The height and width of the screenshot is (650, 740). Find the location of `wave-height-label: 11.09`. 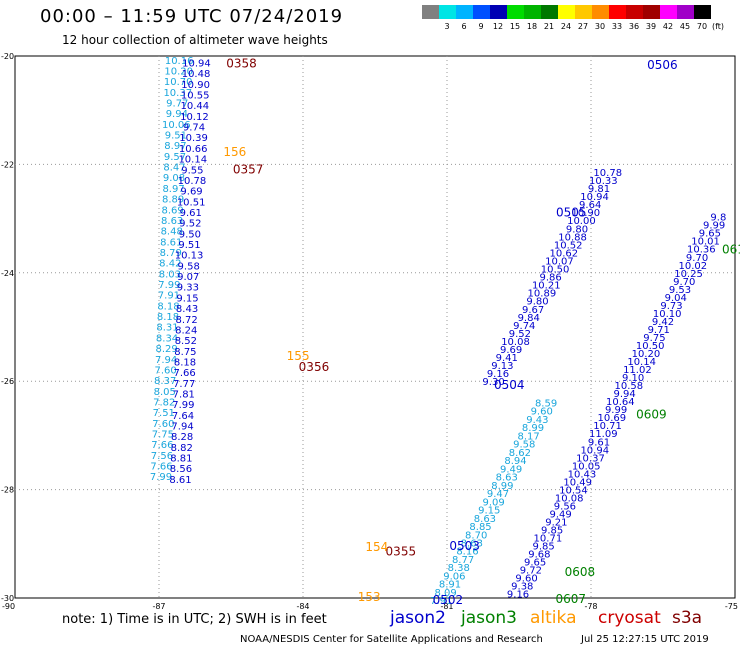

wave-height-label: 11.09 is located at coordinates (603, 434).